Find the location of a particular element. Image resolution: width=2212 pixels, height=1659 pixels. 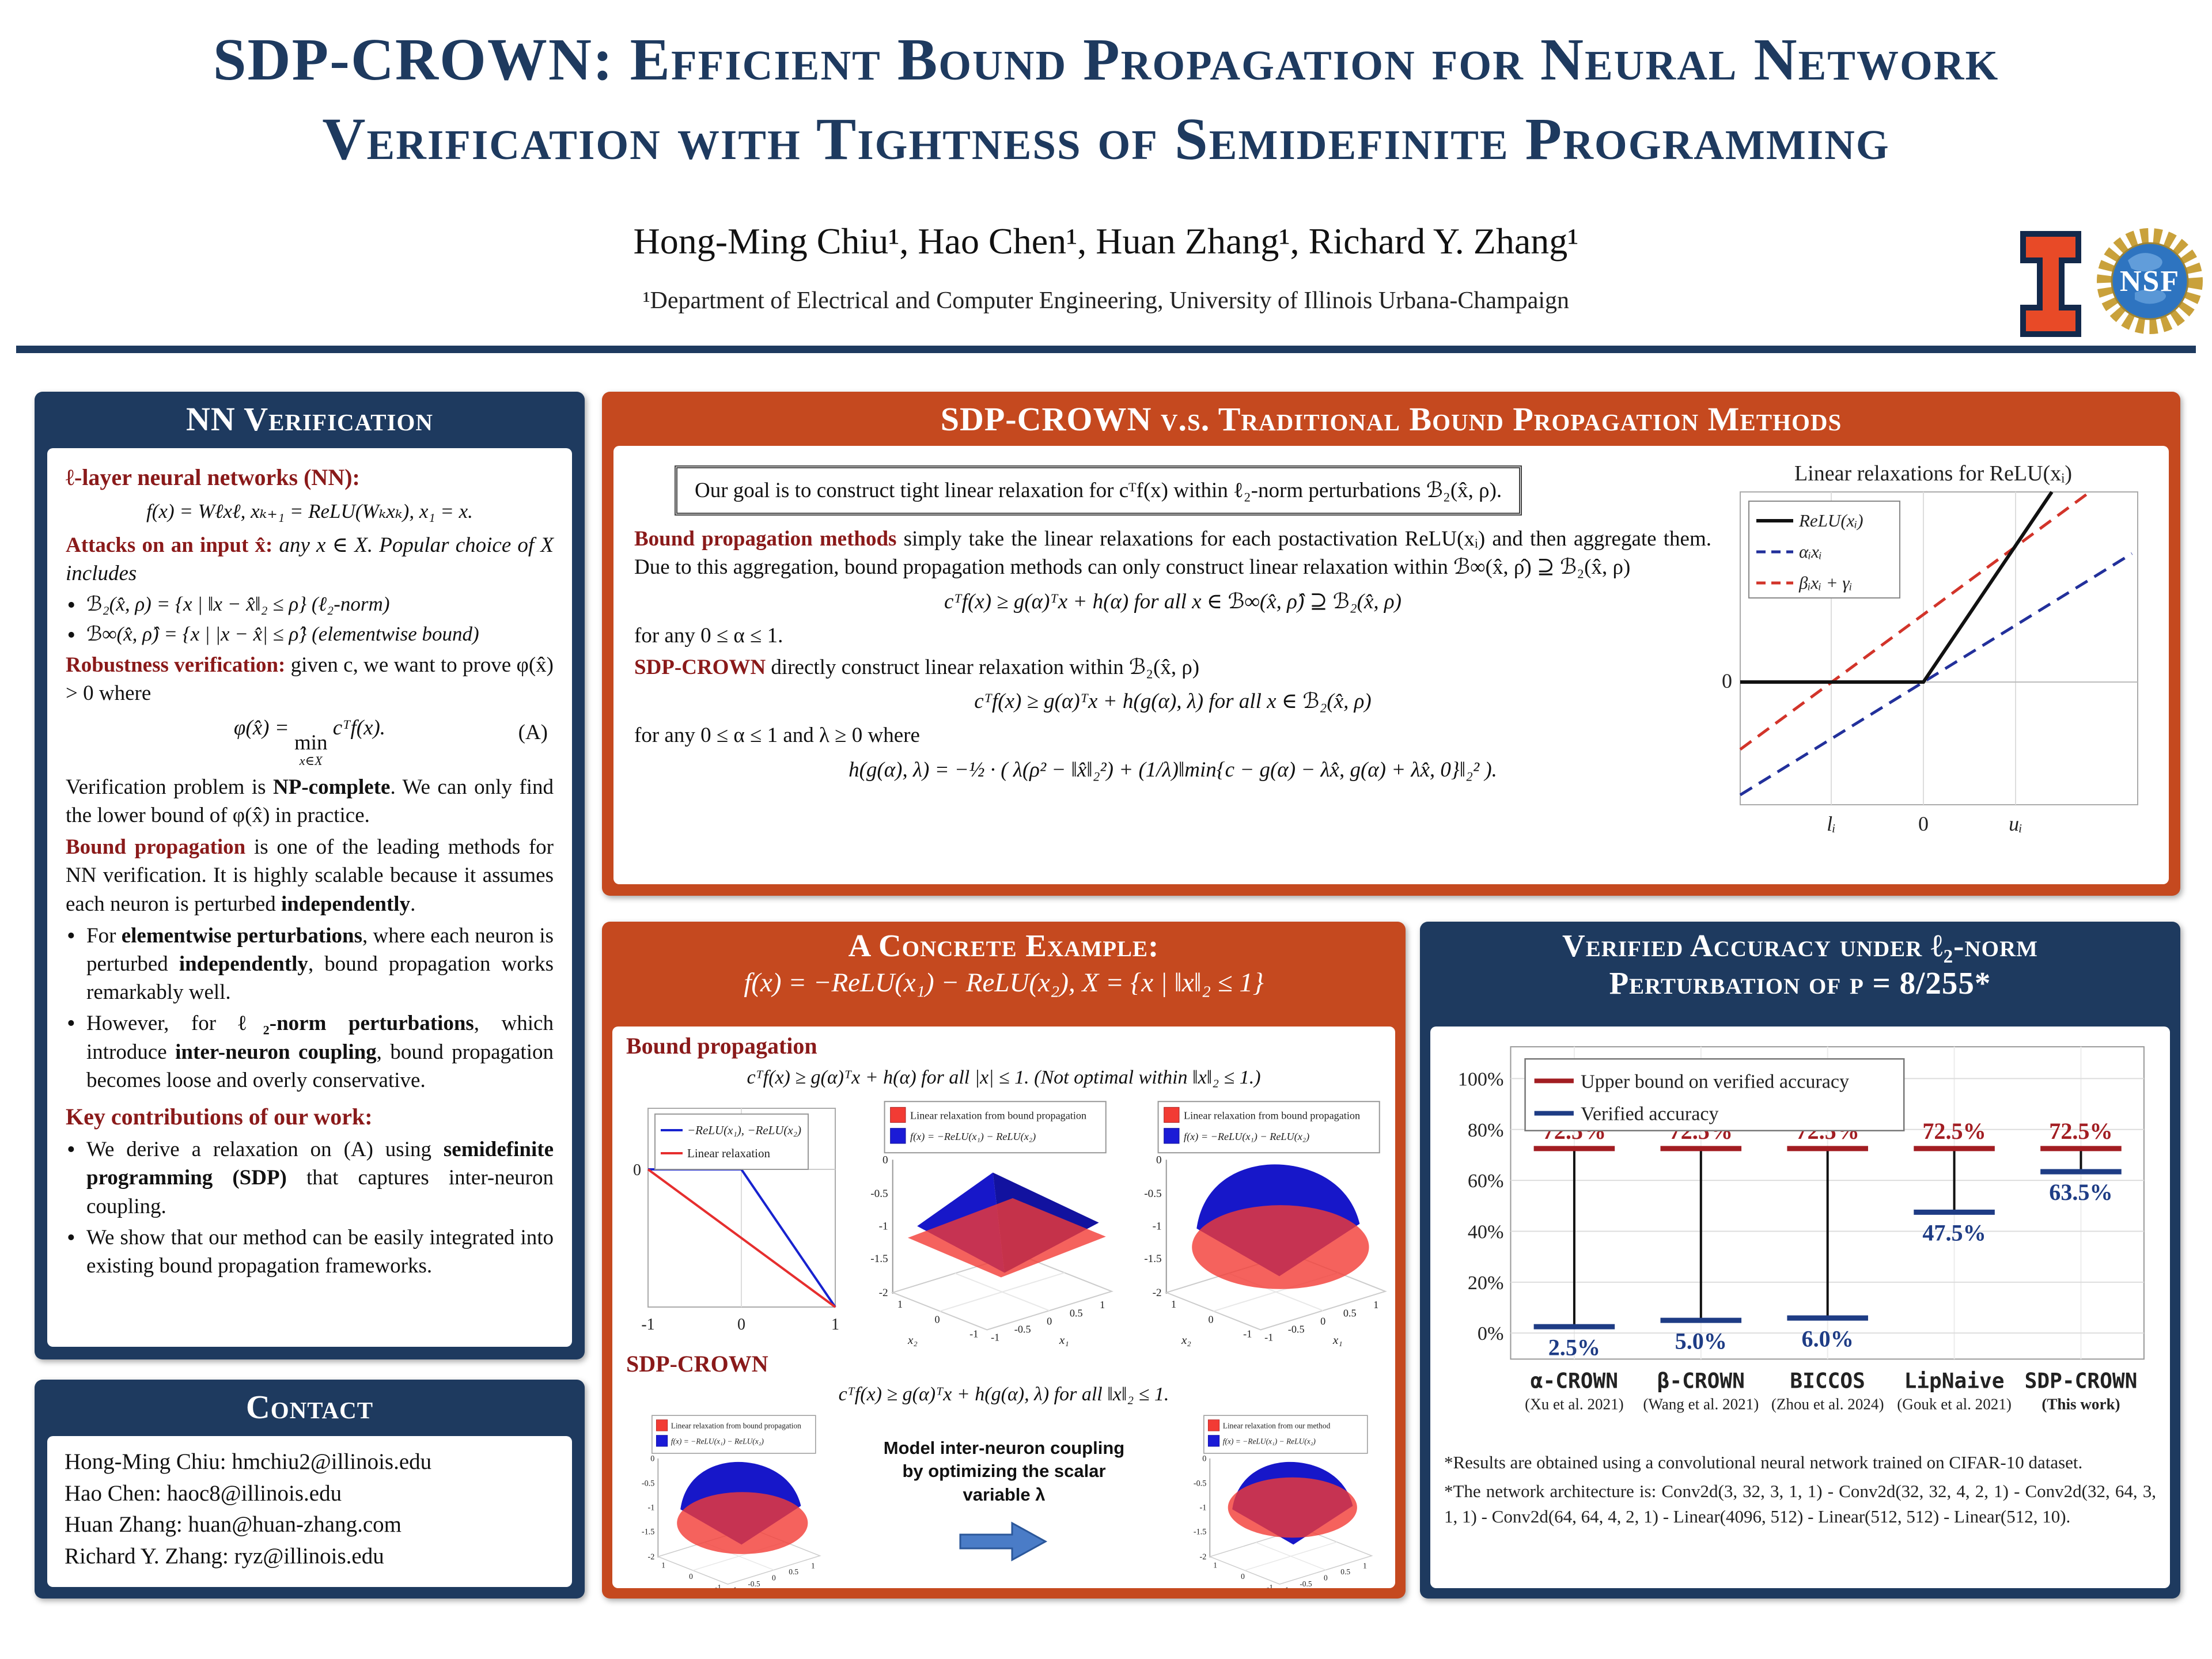

example-3d-plot-bottom-left: 0 -0.5 -1 -1.5 -2 1 0 -1 x₂ is located at coordinates (731, 1501).